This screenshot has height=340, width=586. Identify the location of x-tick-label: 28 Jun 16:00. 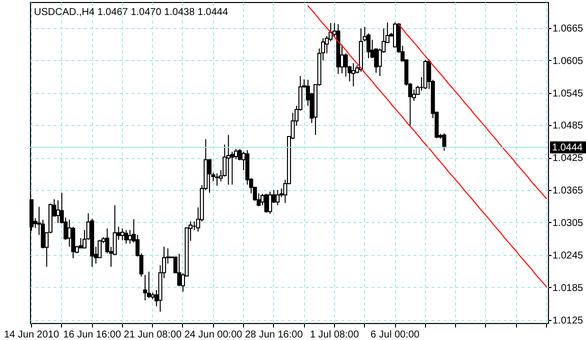
(274, 335).